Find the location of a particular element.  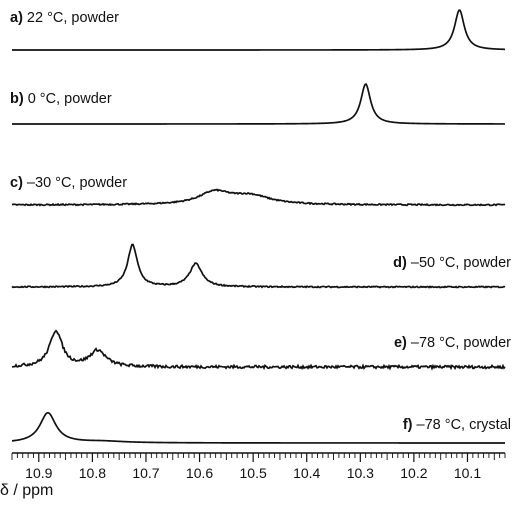

x-tick-label: 10.3 is located at coordinates (360, 473).